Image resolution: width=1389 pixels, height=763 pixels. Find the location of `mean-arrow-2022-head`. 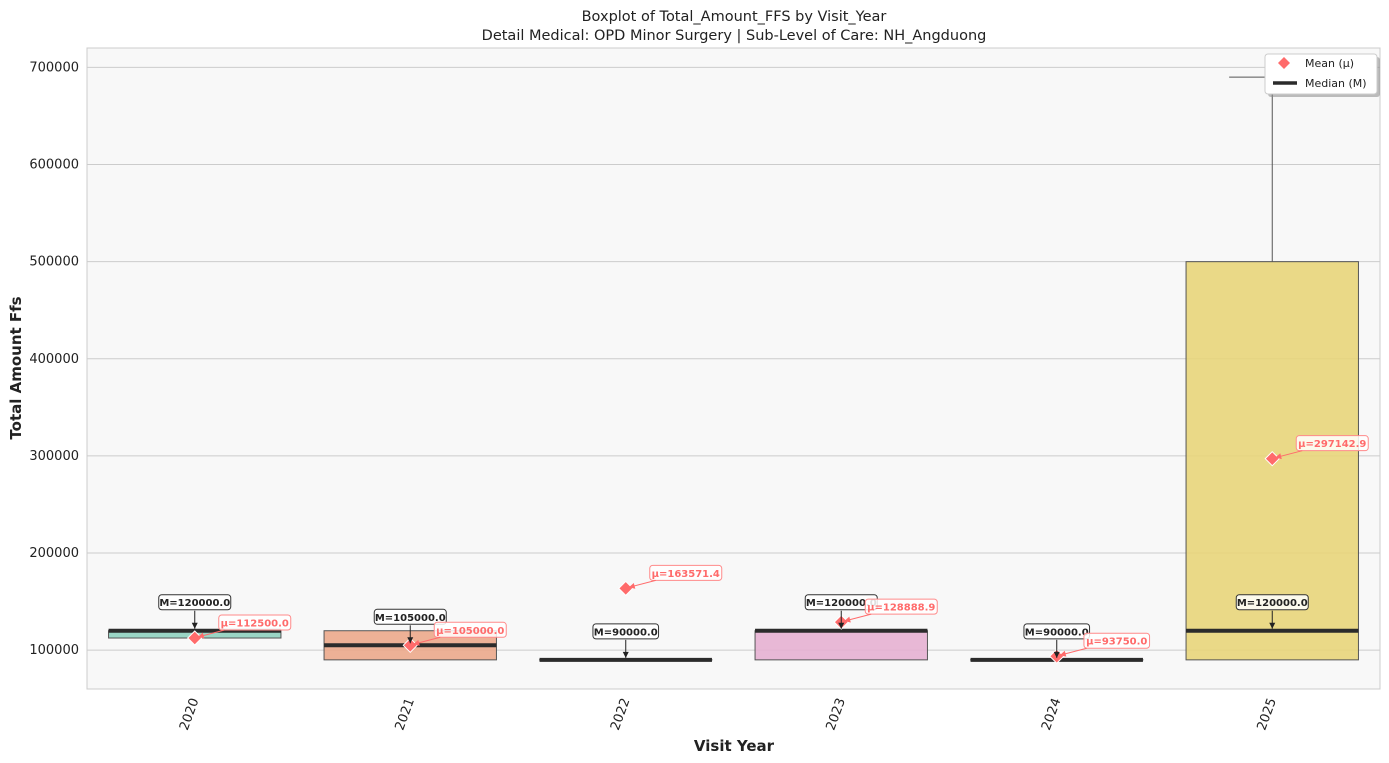

mean-arrow-2022-head is located at coordinates (632, 586).